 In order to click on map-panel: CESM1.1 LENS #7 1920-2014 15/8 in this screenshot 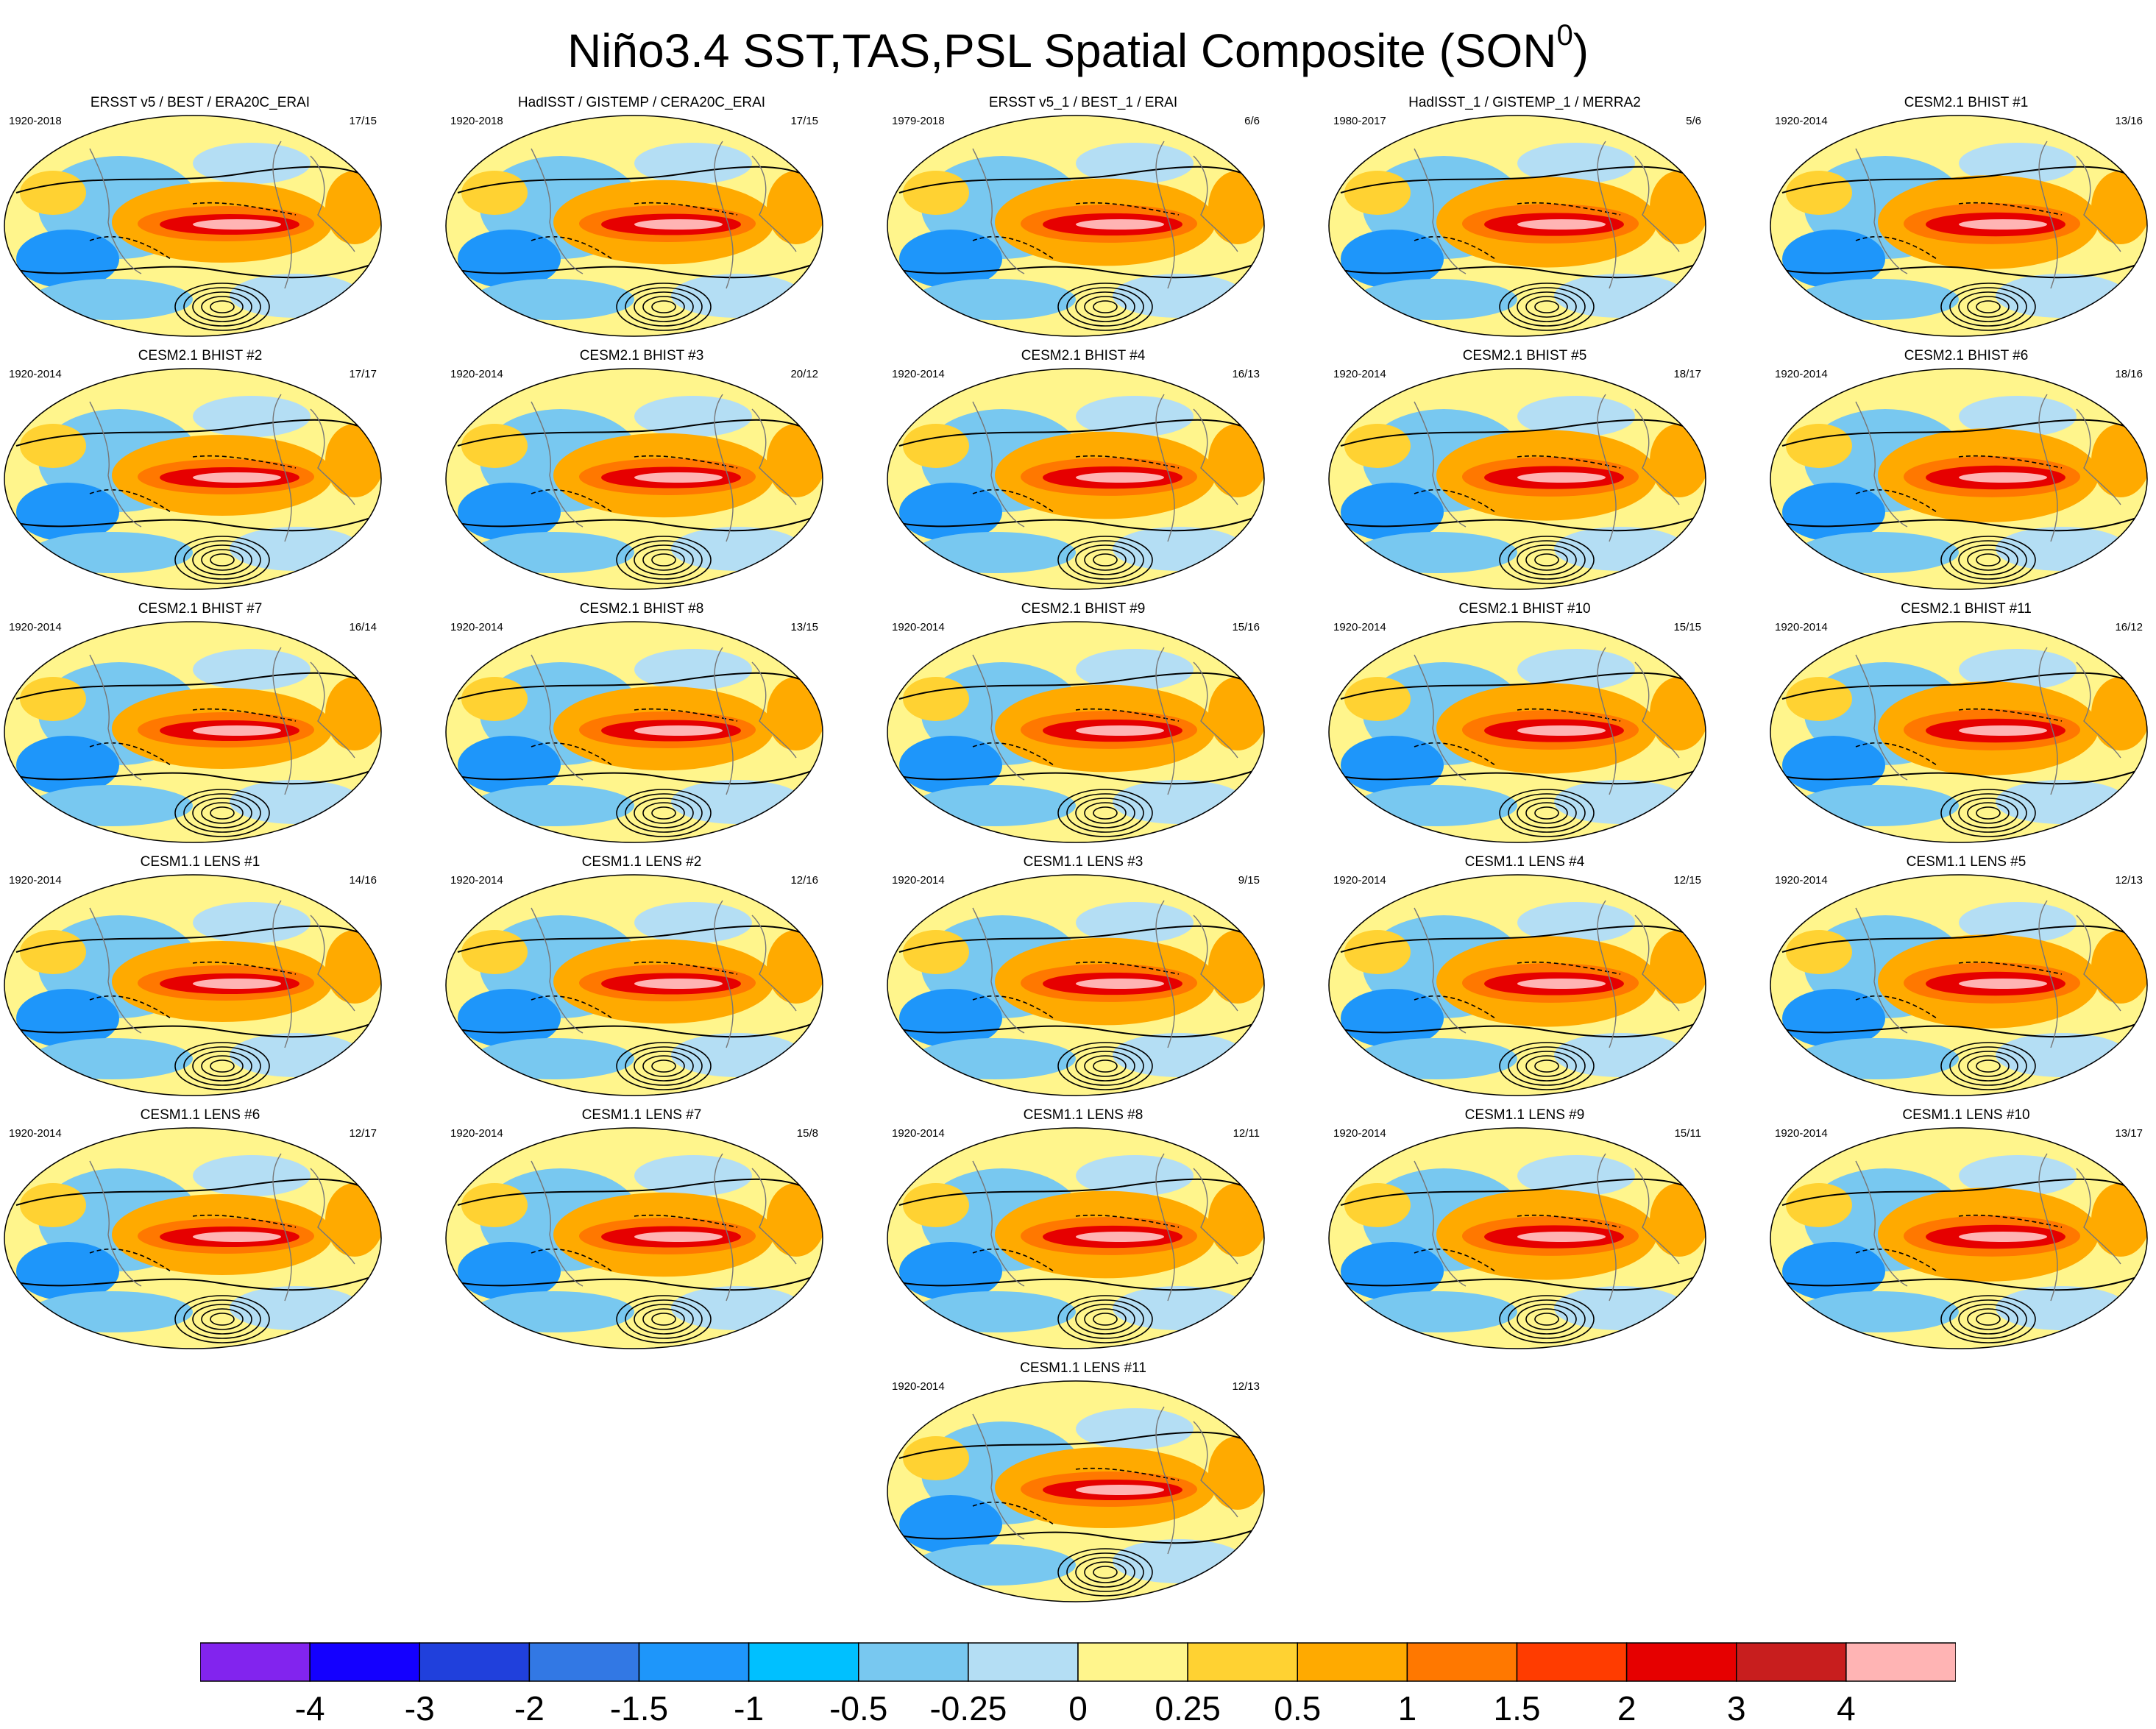, I will do `click(641, 1228)`.